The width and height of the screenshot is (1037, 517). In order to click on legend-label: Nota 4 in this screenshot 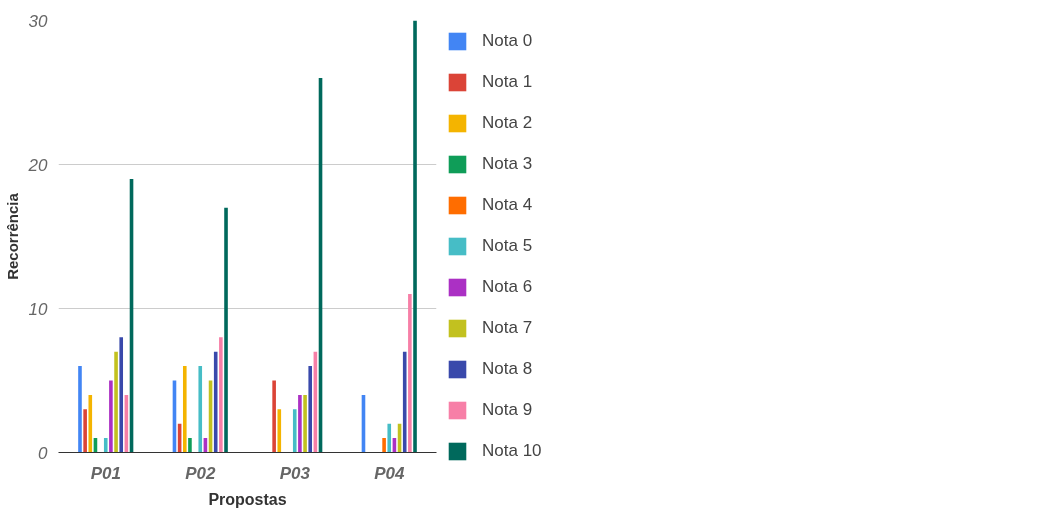, I will do `click(507, 205)`.